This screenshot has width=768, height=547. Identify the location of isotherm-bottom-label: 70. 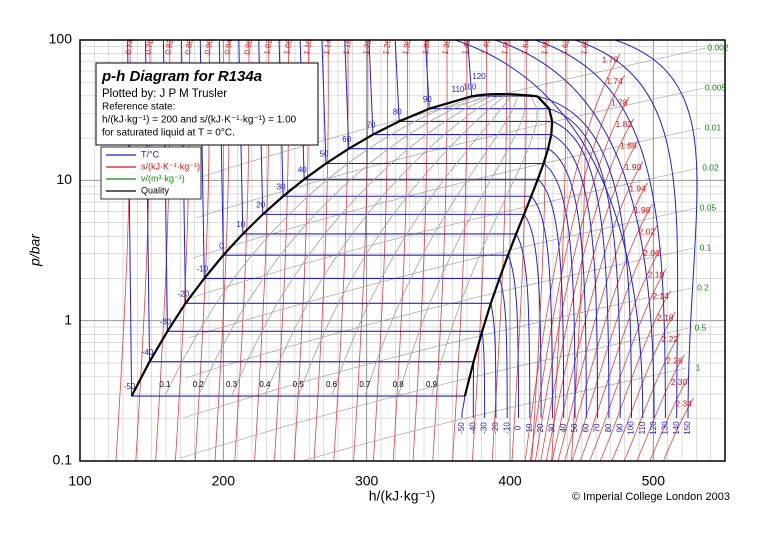
(597, 427).